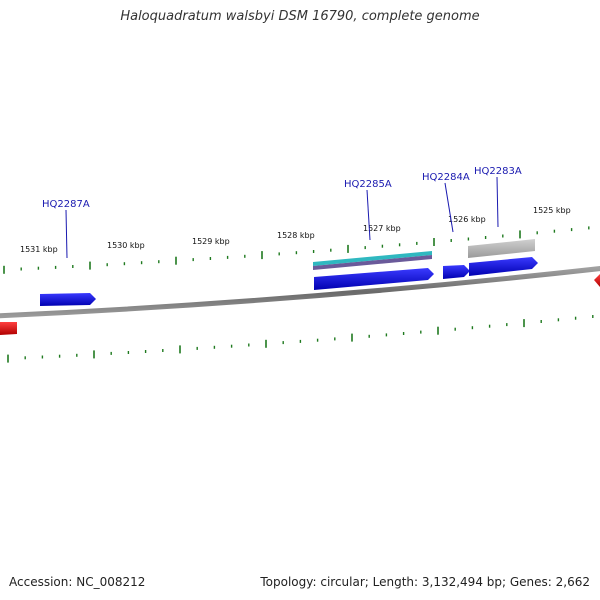 The width and height of the screenshot is (600, 600). Describe the element at coordinates (372, 262) in the screenshot. I see `rna-purple-band` at that location.